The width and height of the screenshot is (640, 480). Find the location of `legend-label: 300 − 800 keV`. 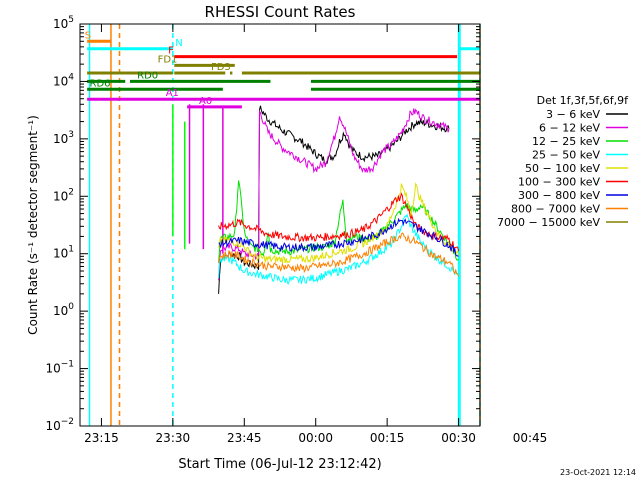

legend-label: 300 − 800 keV is located at coordinates (559, 195).